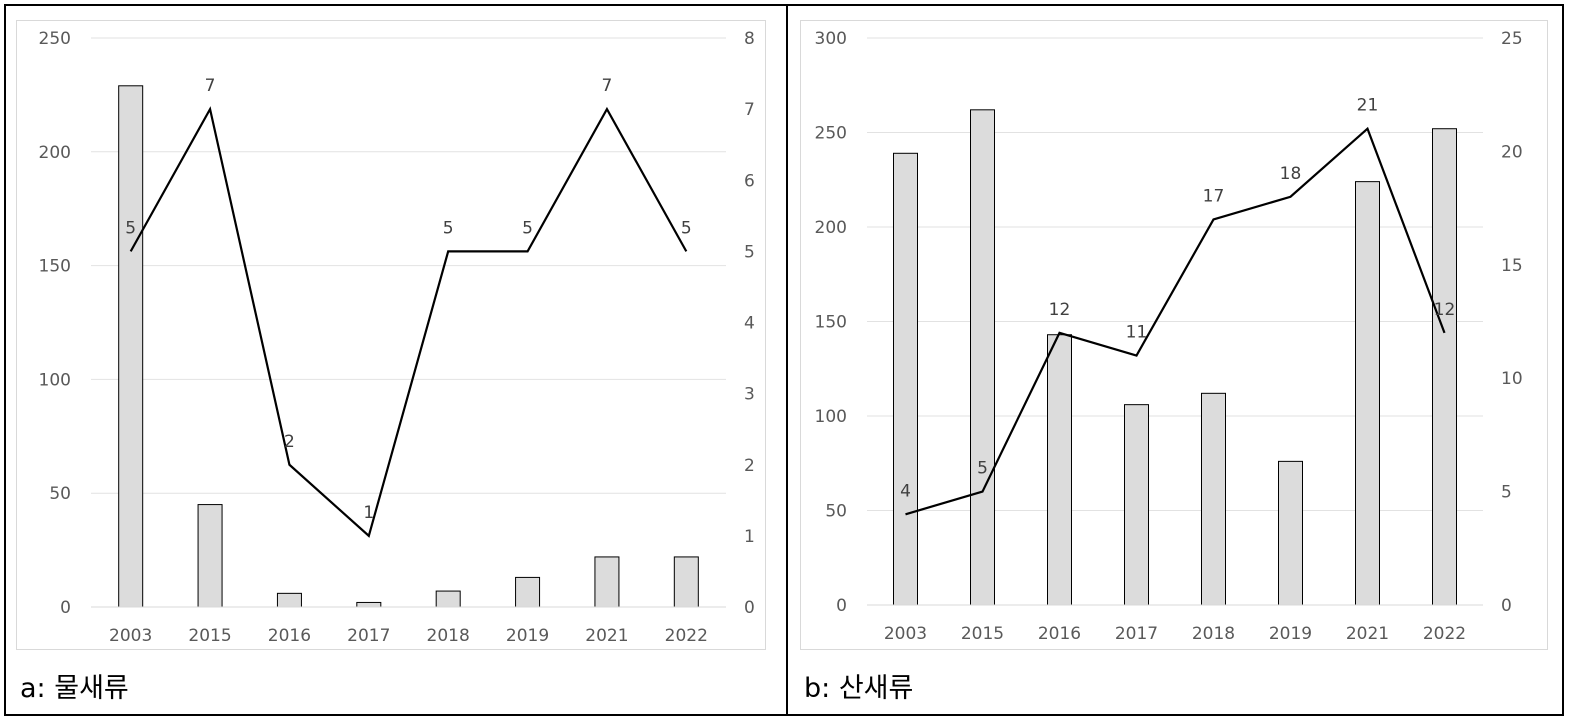 The height and width of the screenshot is (727, 1587). I want to click on y-right-tick-label: 15, so click(1512, 266).